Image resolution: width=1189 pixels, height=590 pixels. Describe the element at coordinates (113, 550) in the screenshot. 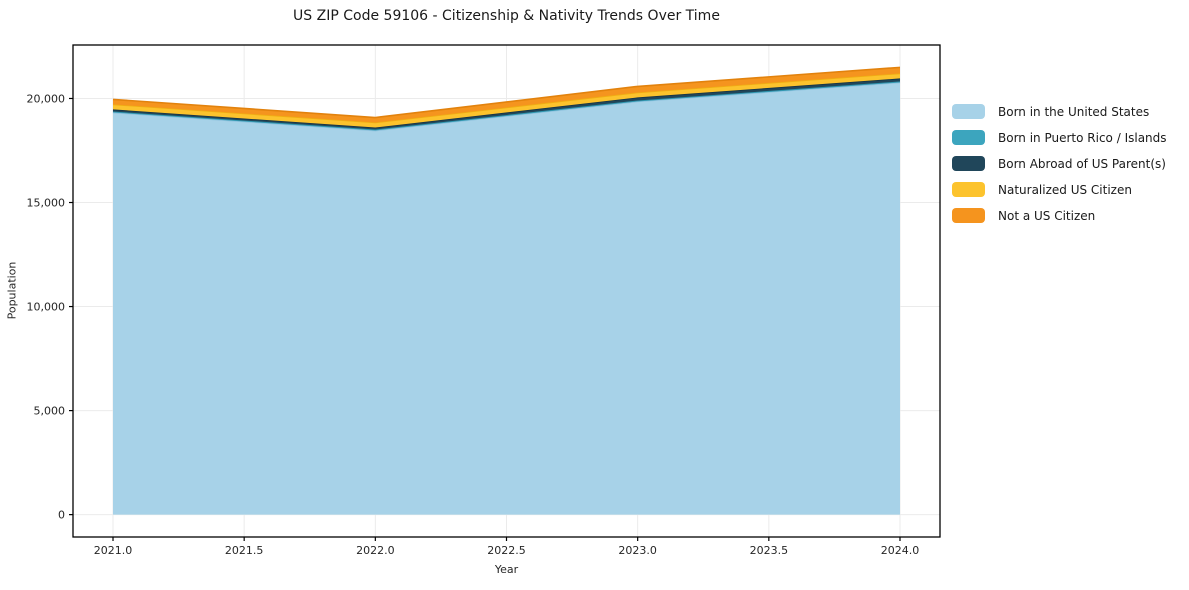

I see `x-tick-label: 2021.0` at that location.